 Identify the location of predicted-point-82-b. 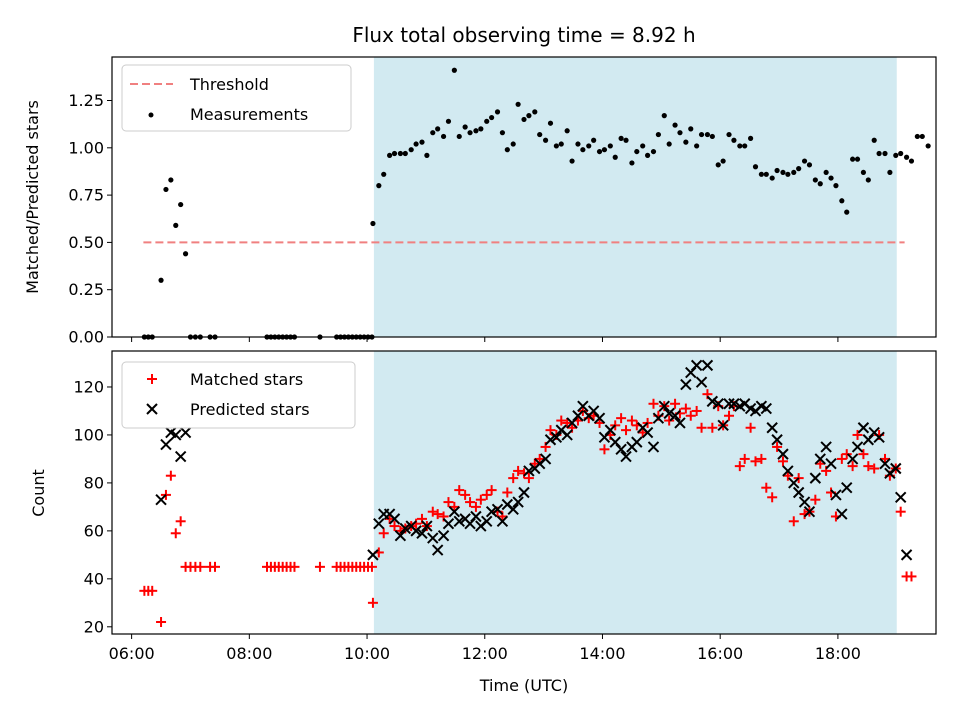
(783, 454).